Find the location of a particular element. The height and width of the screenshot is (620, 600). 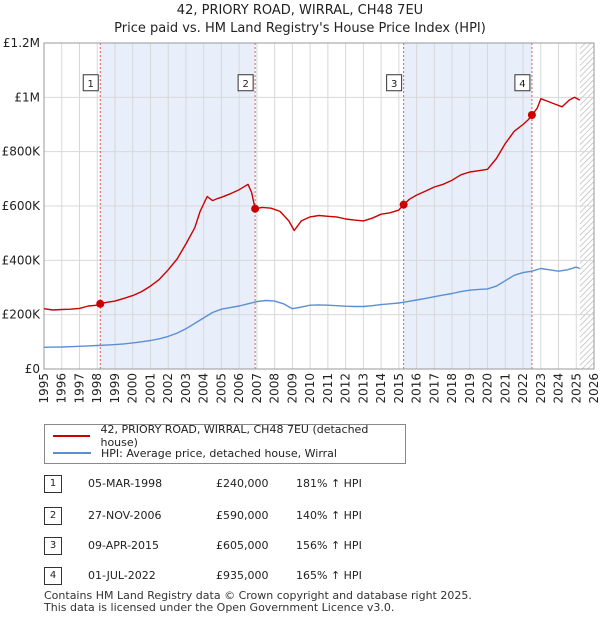

sale-row: 1 05-MAR-1998 £240,000 181% ↑ HPI is located at coordinates (224, 484).